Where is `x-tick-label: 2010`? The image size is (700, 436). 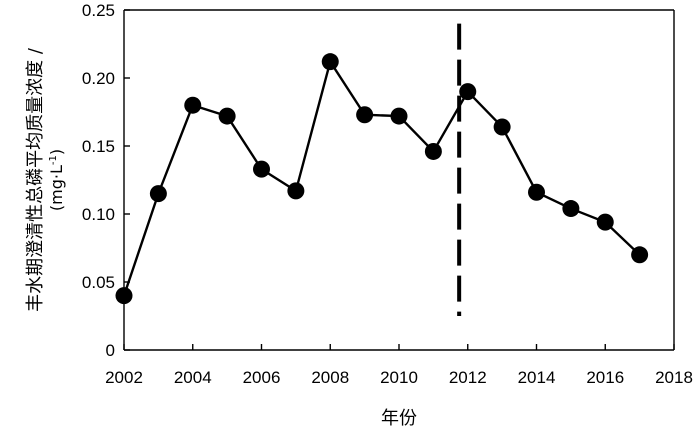
x-tick-label: 2010 is located at coordinates (399, 377).